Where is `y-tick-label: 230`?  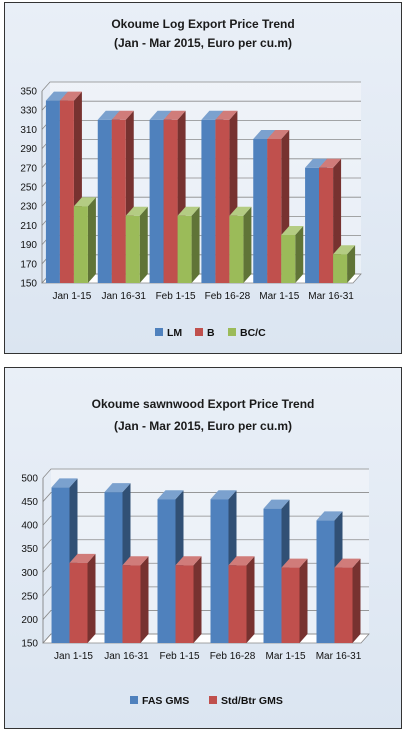 y-tick-label: 230 is located at coordinates (28, 207).